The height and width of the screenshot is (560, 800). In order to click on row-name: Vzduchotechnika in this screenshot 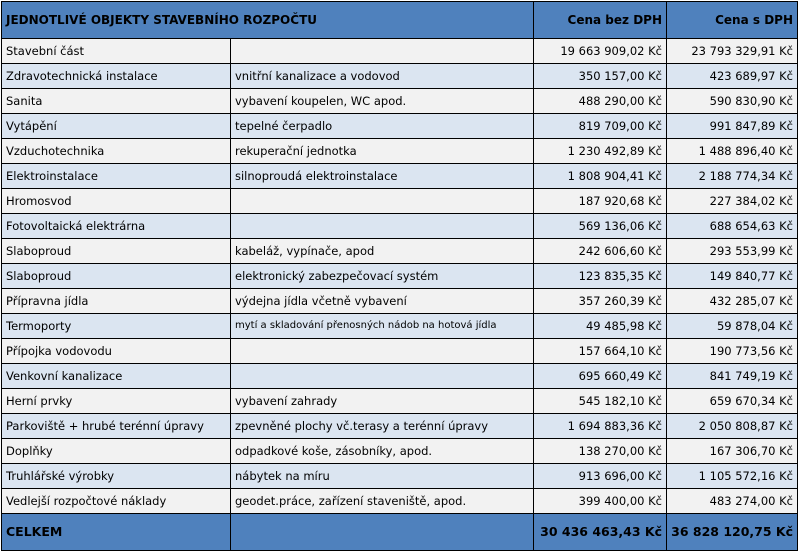, I will do `click(116, 151)`.